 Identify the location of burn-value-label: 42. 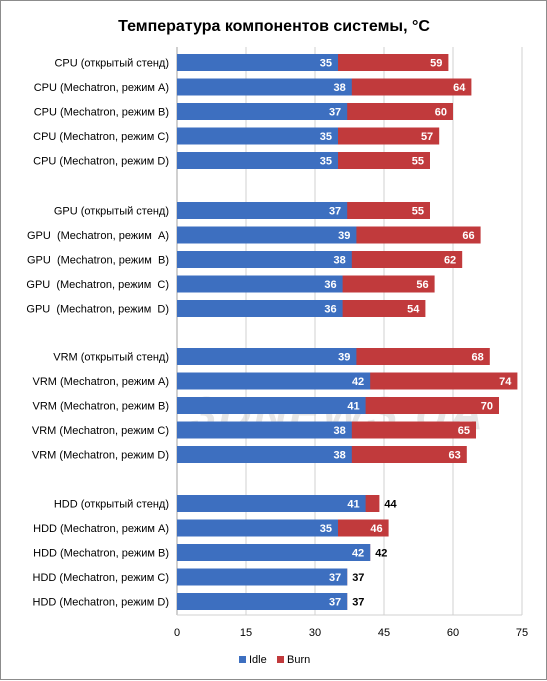
(381, 554).